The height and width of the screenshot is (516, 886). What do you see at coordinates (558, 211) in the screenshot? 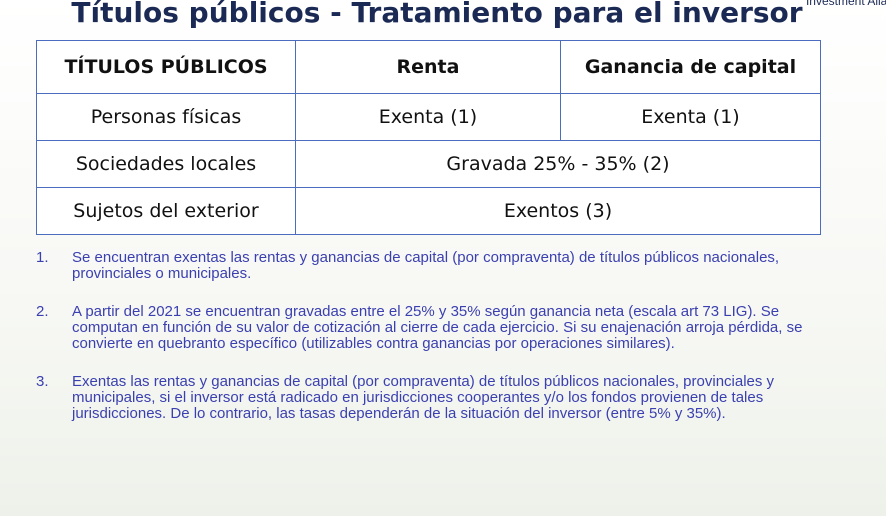
I see `cell: Exentos (3)` at bounding box center [558, 211].